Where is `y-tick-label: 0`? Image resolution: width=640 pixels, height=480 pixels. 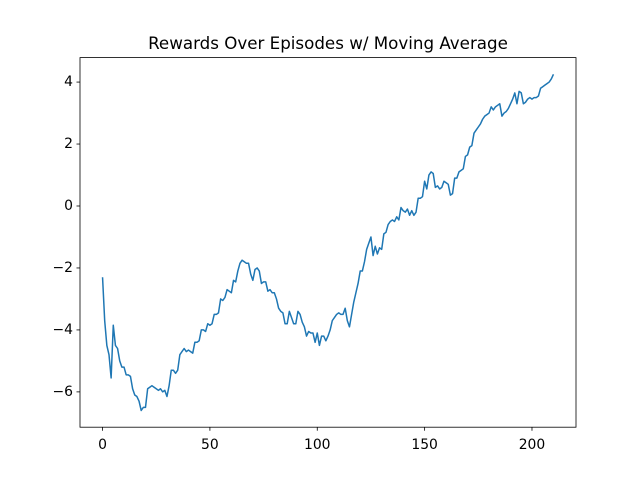 y-tick-label: 0 is located at coordinates (68, 206).